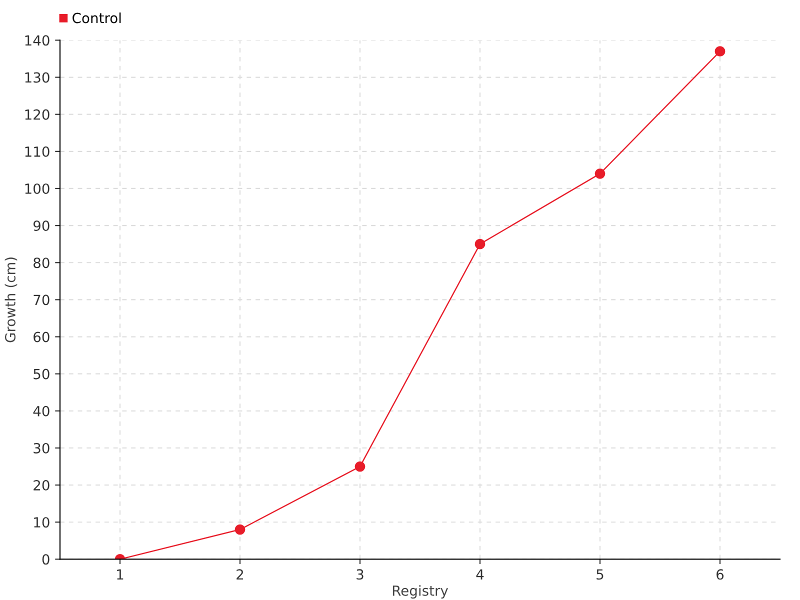  Describe the element at coordinates (720, 574) in the screenshot. I see `x-tick-label: 6` at that location.